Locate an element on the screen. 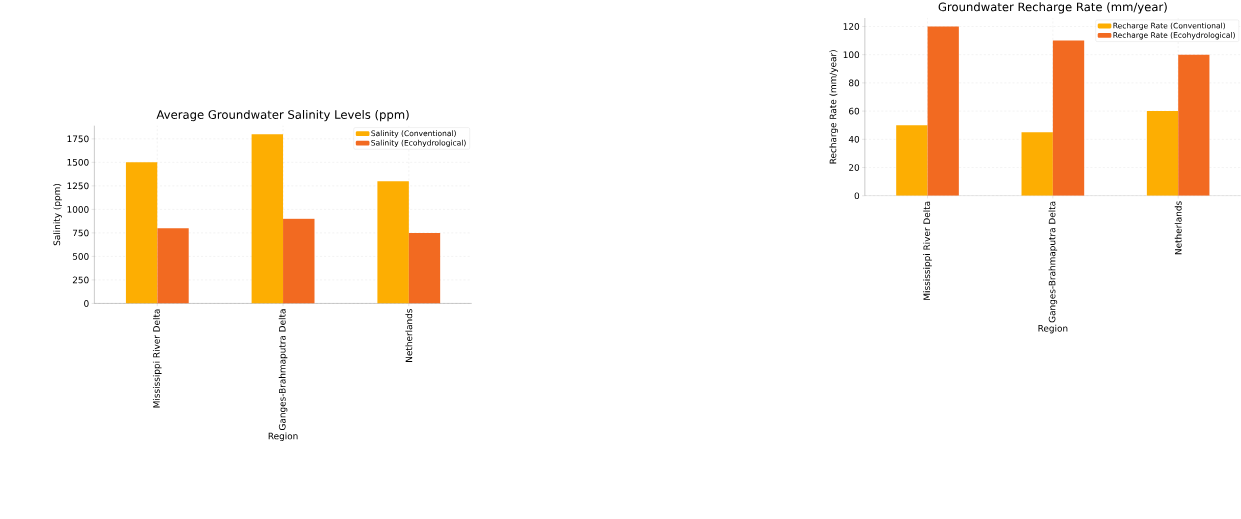 The width and height of the screenshot is (1241, 519). y-tick-label: 1500 is located at coordinates (78, 162).